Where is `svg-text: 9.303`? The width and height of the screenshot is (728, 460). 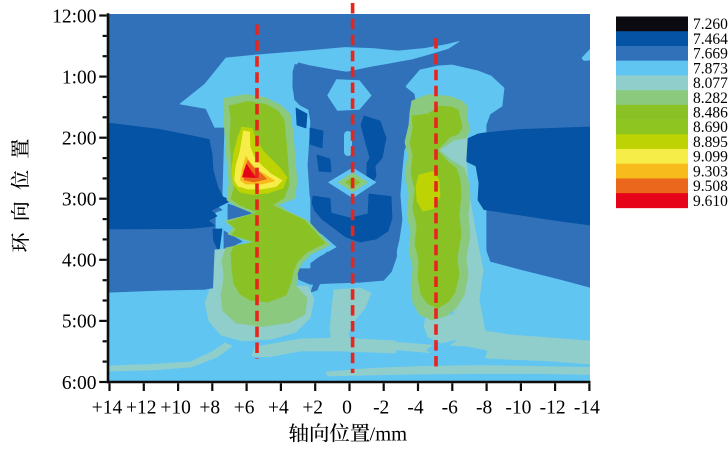
svg-text: 9.303 is located at coordinates (710, 171).